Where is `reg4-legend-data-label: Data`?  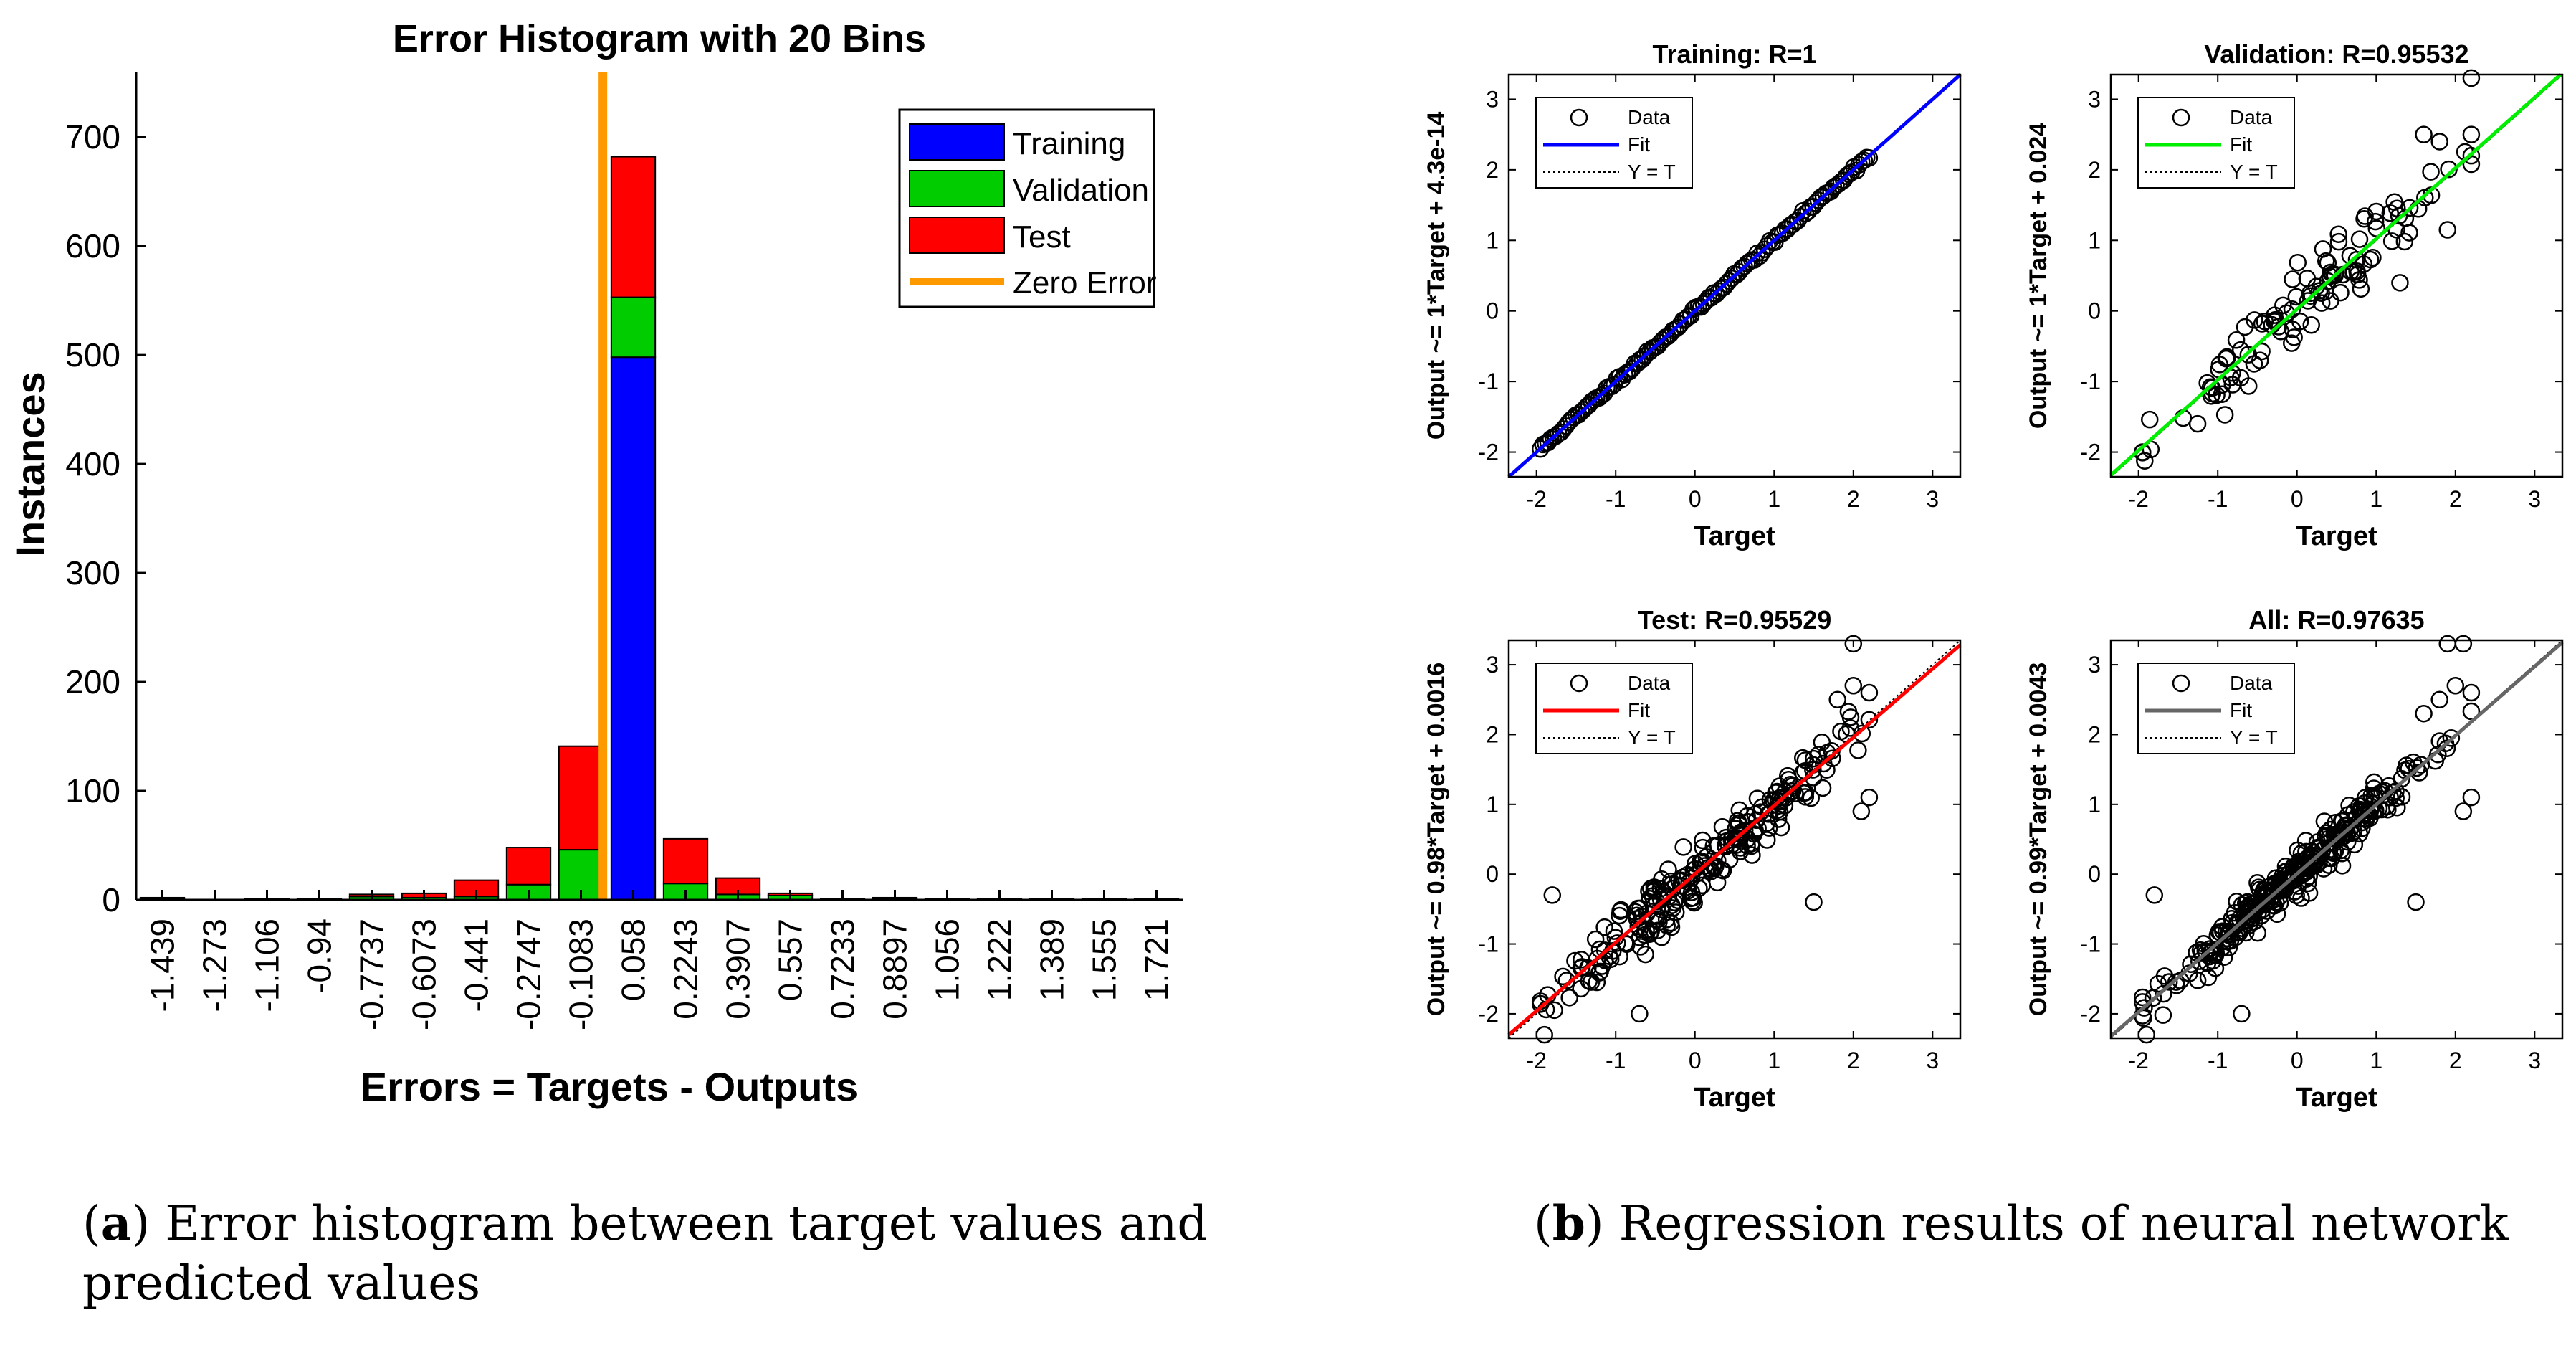
reg4-legend-data-label: Data is located at coordinates (2251, 683).